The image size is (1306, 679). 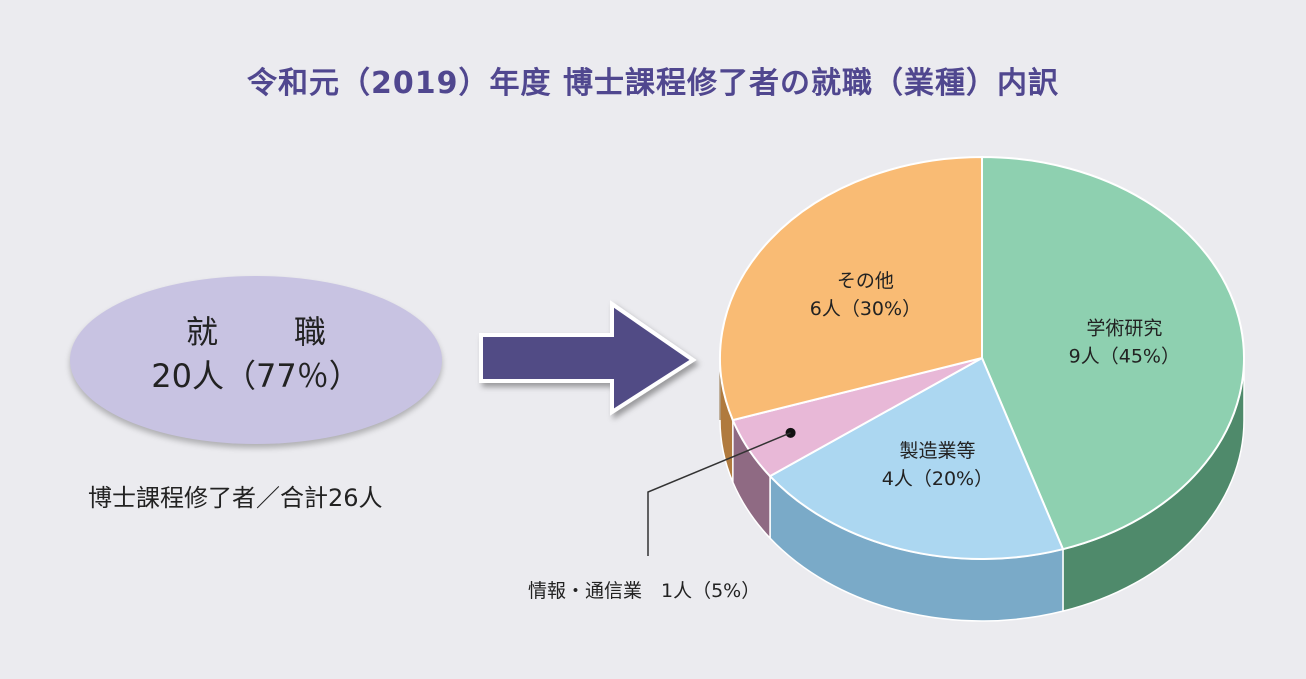 What do you see at coordinates (719, 494) in the screenshot?
I see `callout-leader-line` at bounding box center [719, 494].